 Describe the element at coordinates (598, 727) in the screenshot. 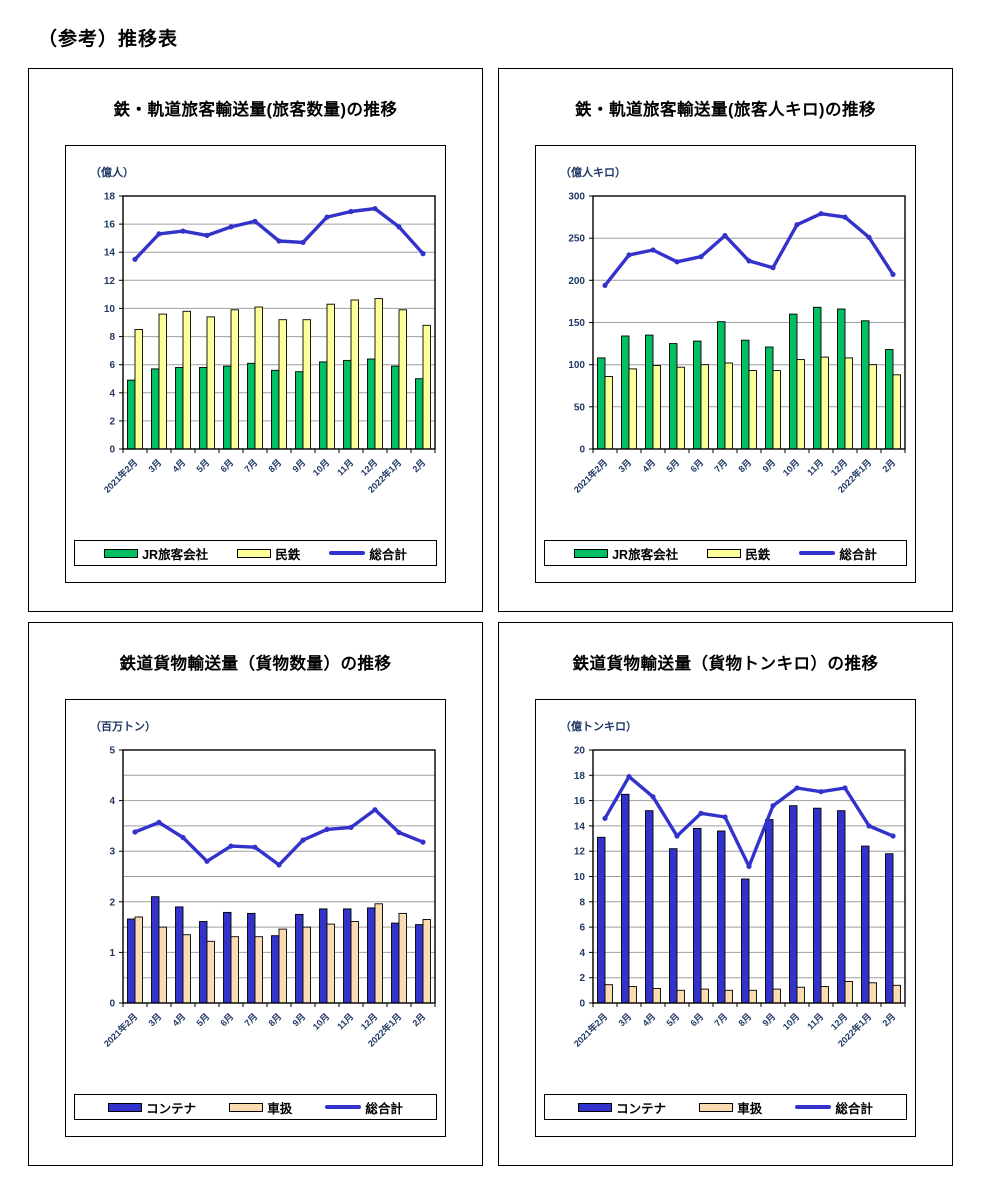

I see `y-axis-unit-label: （億トンキロ）` at that location.